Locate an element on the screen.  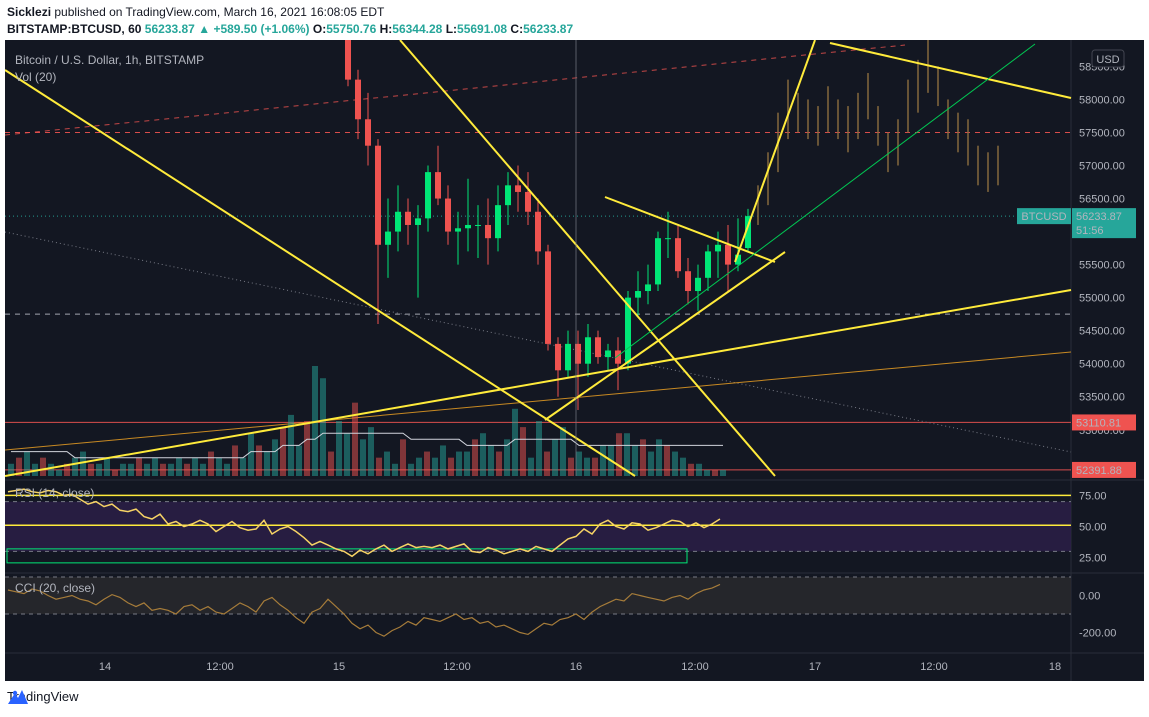
bottom-level-label: 52391.88 is located at coordinates (1099, 471).